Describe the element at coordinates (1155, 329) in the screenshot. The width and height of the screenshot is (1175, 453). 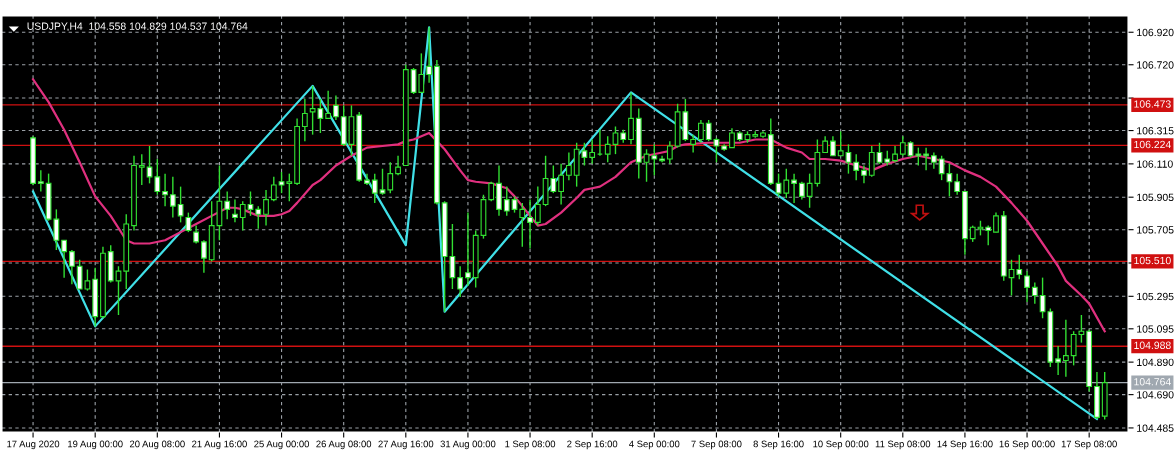
I see `y-tick-label: 105.095` at that location.